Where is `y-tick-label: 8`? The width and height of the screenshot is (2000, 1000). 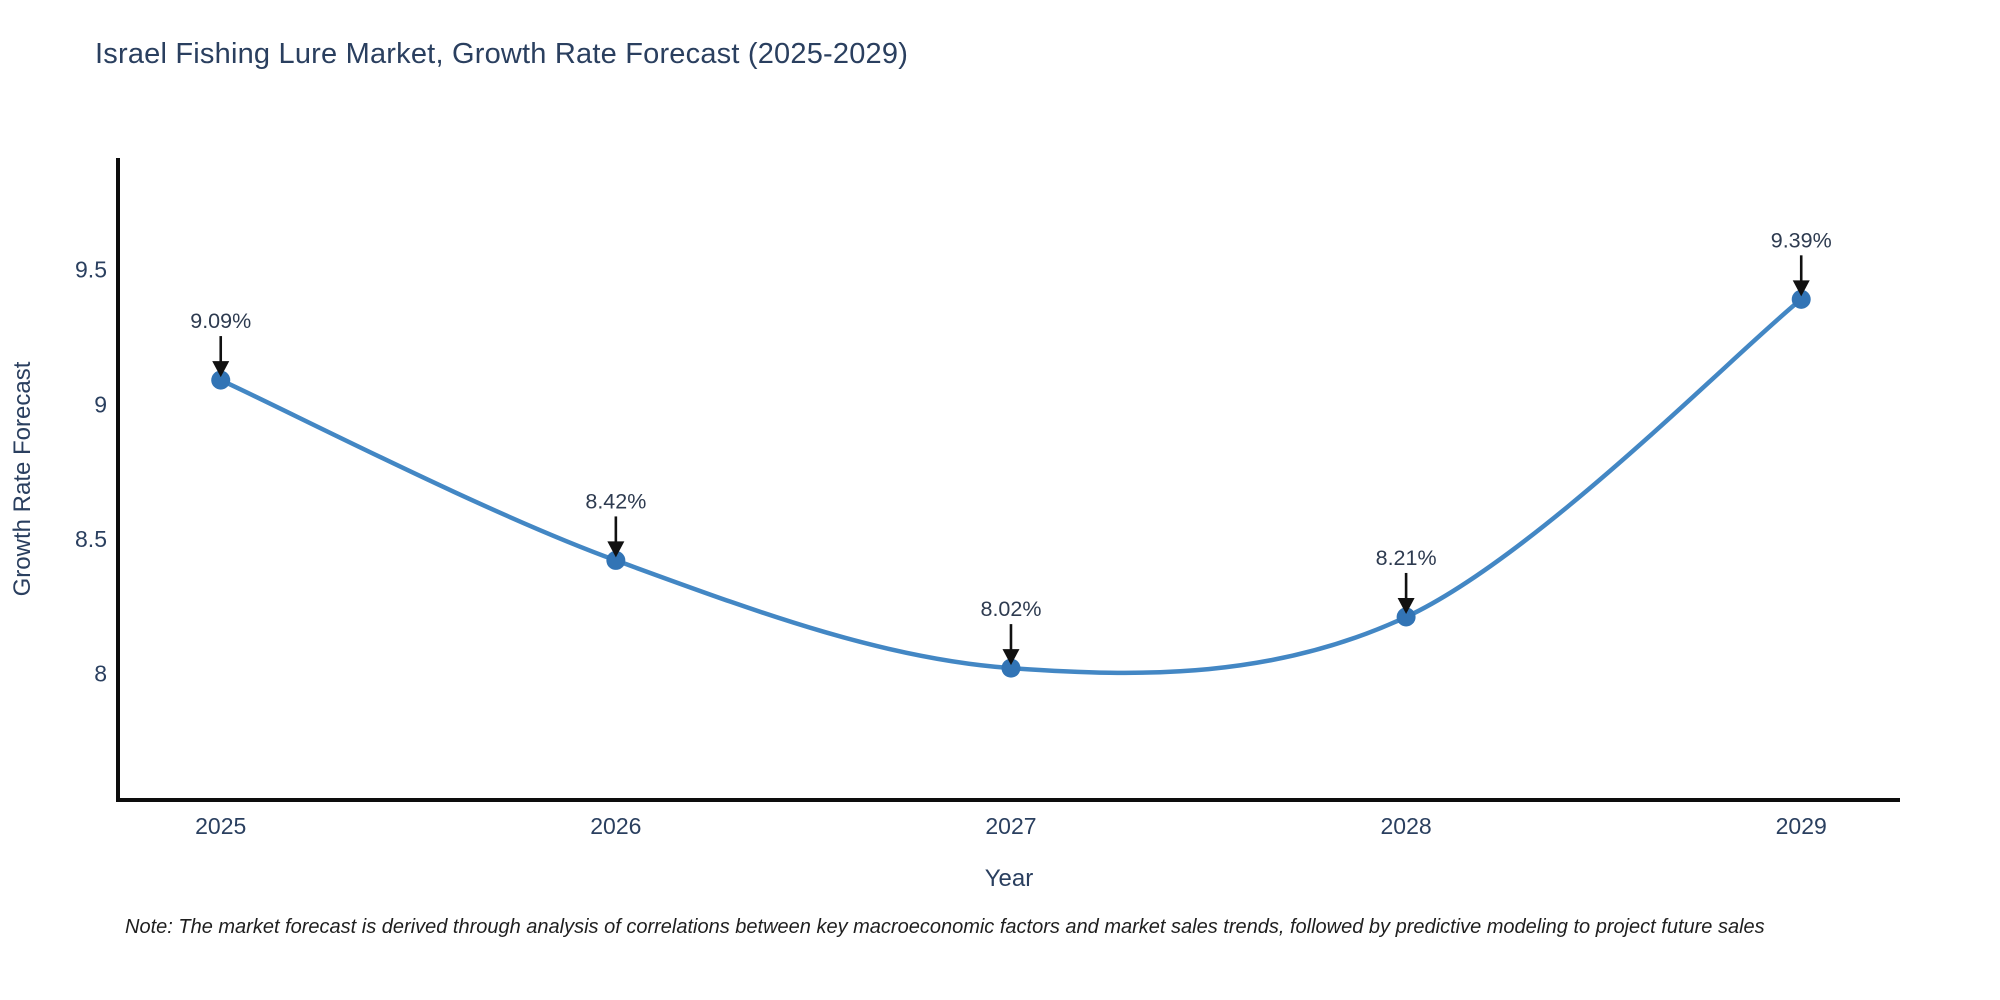
y-tick-label: 8 is located at coordinates (100, 673).